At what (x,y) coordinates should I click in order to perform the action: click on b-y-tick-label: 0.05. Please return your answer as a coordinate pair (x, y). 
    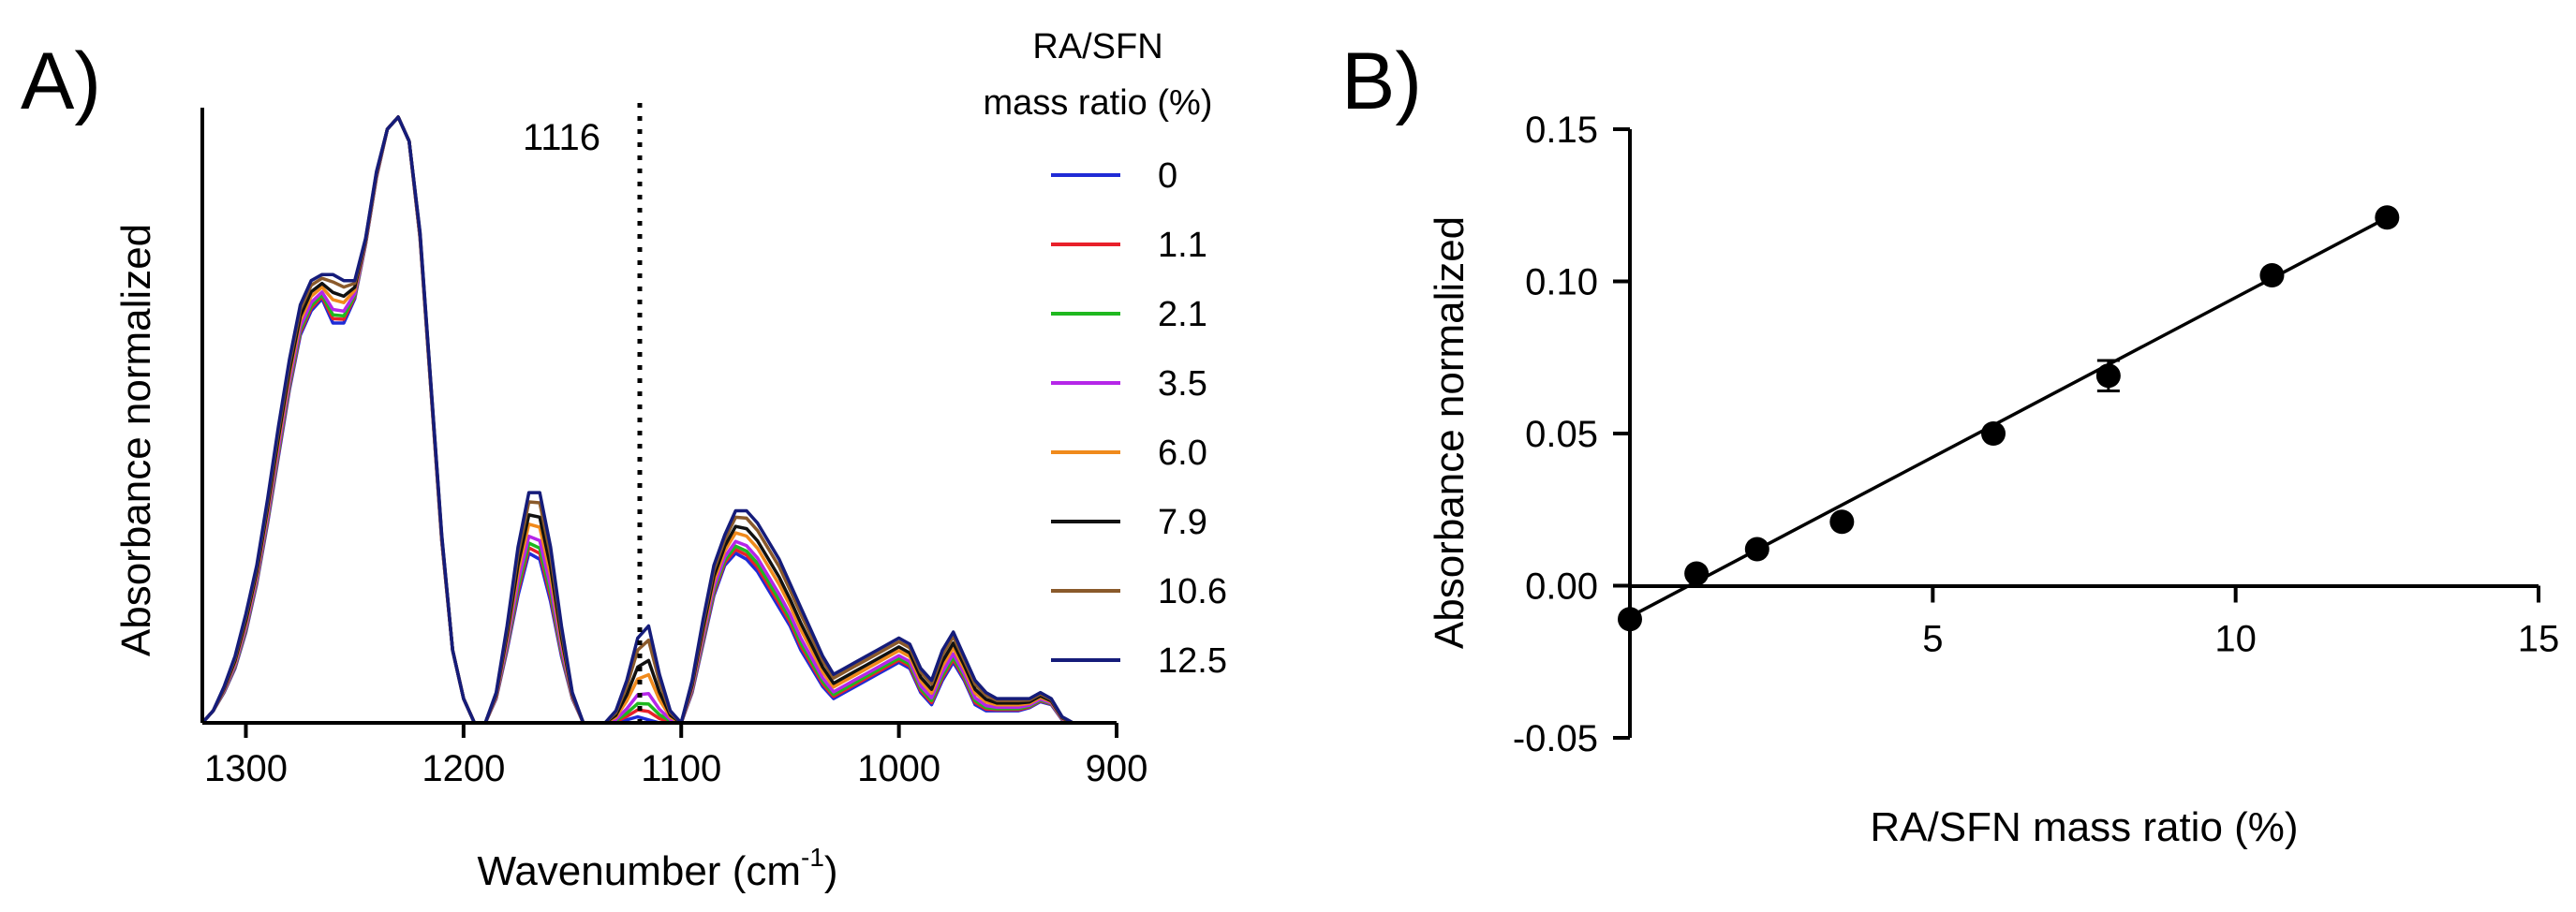
    Looking at the image, I should click on (1561, 434).